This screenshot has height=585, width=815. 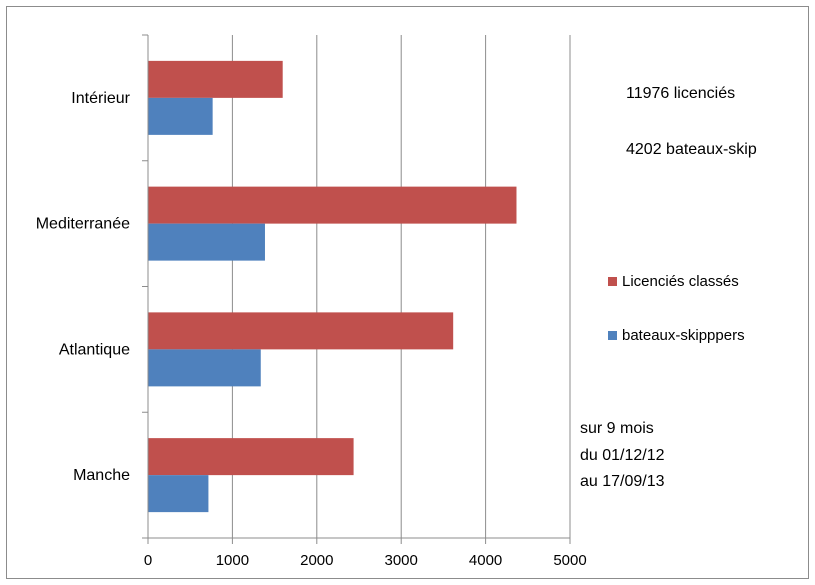 I want to click on annotation-period-line2: du 01/12/12, so click(x=622, y=455).